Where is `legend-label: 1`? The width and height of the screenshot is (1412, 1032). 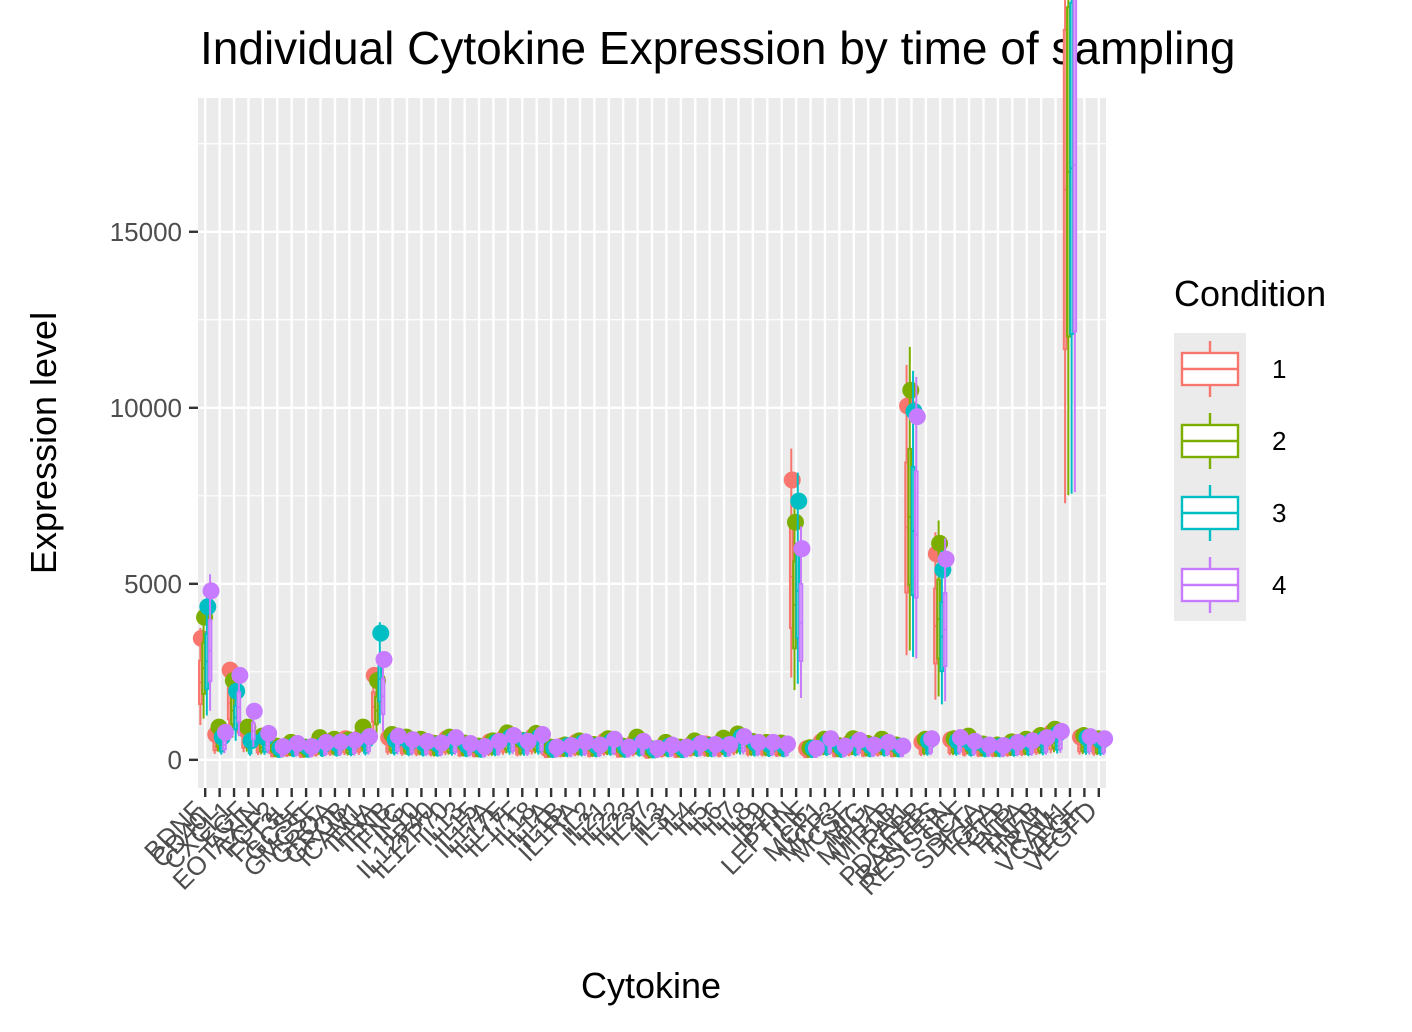
legend-label: 1 is located at coordinates (1279, 369).